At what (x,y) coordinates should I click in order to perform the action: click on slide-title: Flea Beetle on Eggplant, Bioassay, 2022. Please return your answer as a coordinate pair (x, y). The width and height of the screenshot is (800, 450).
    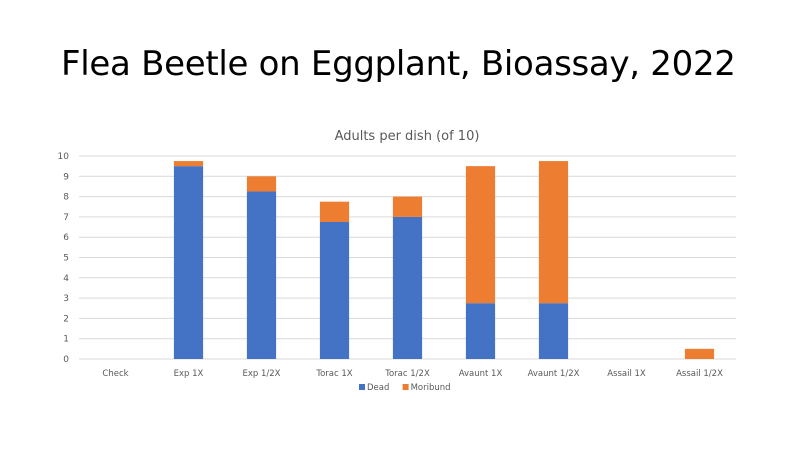
    Looking at the image, I should click on (398, 64).